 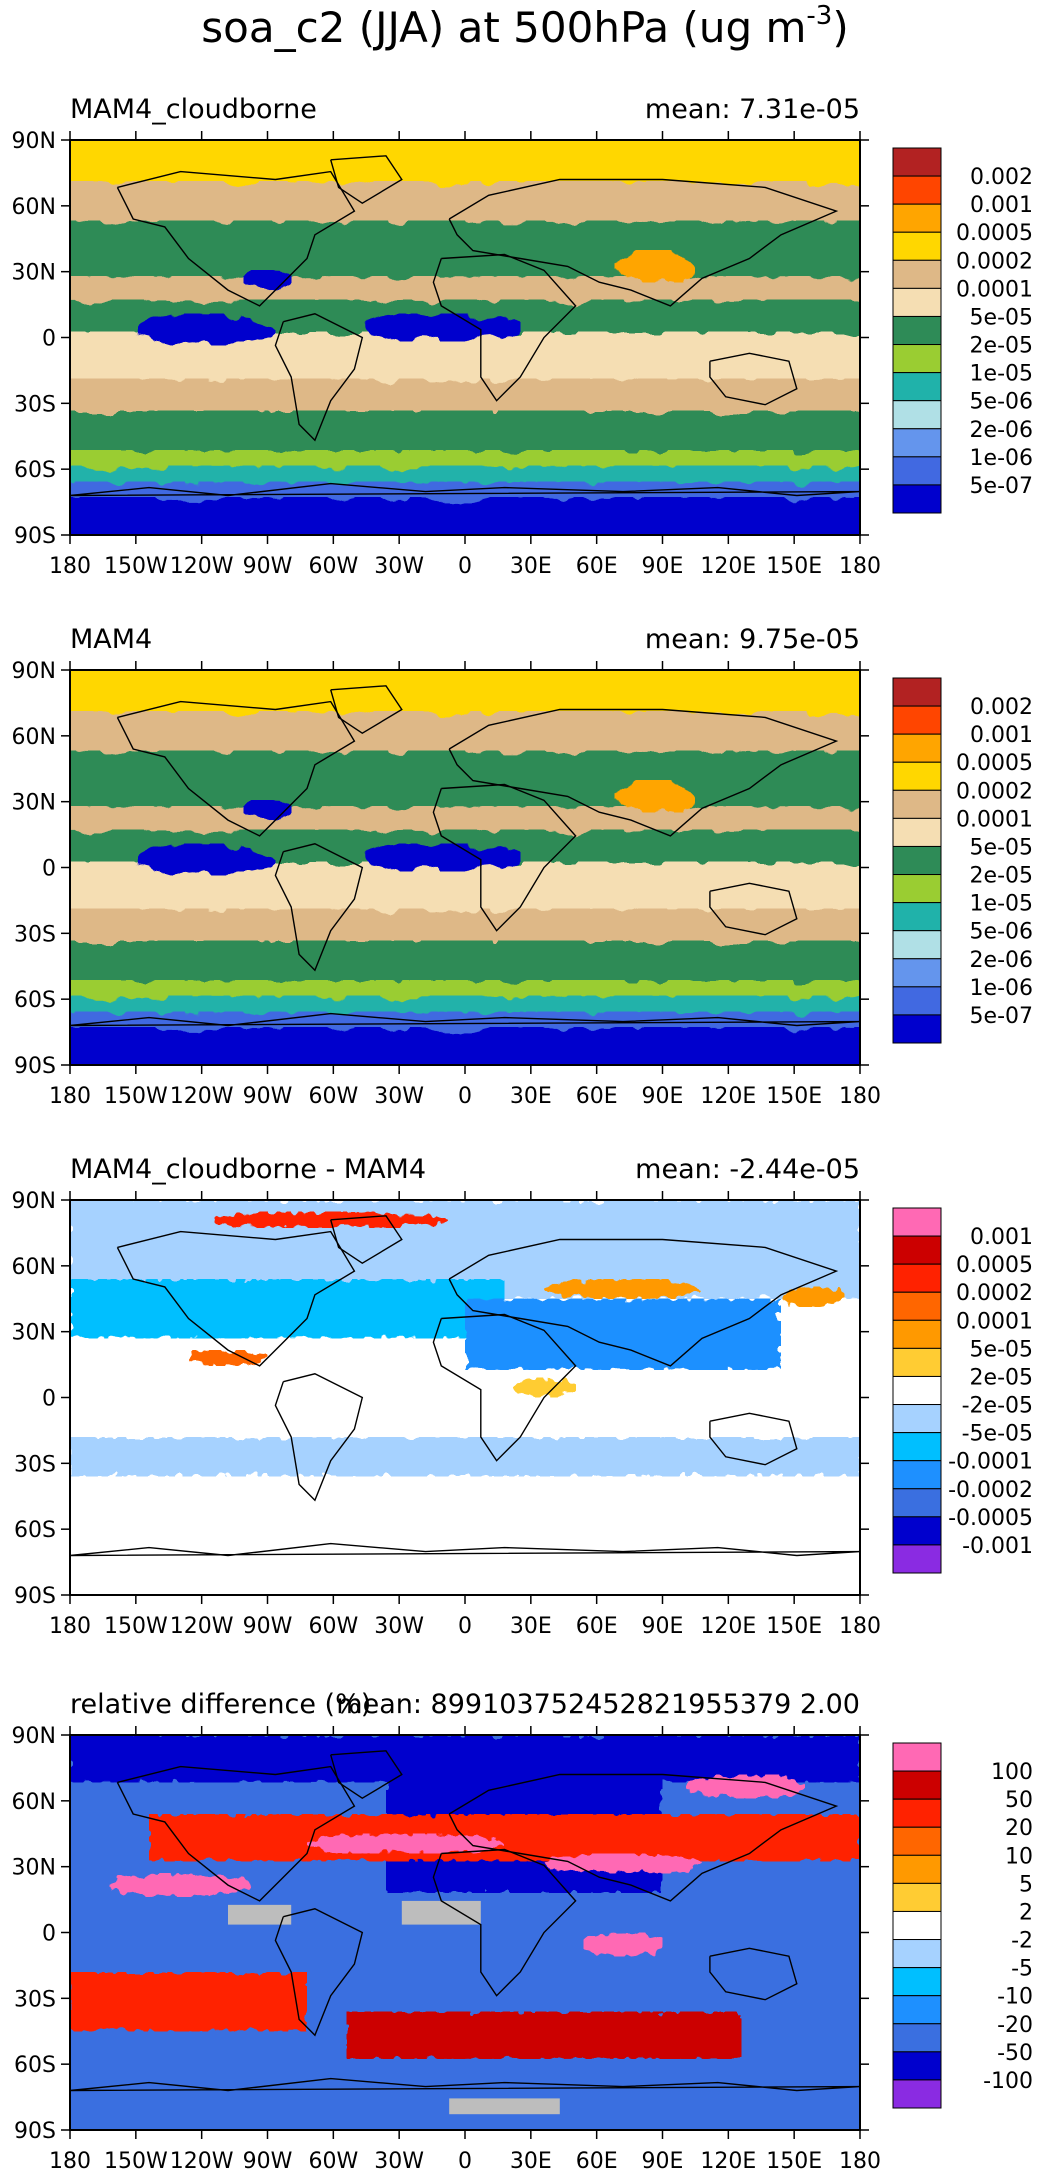 I want to click on colorbar-label: 0.0002, so click(x=994, y=261).